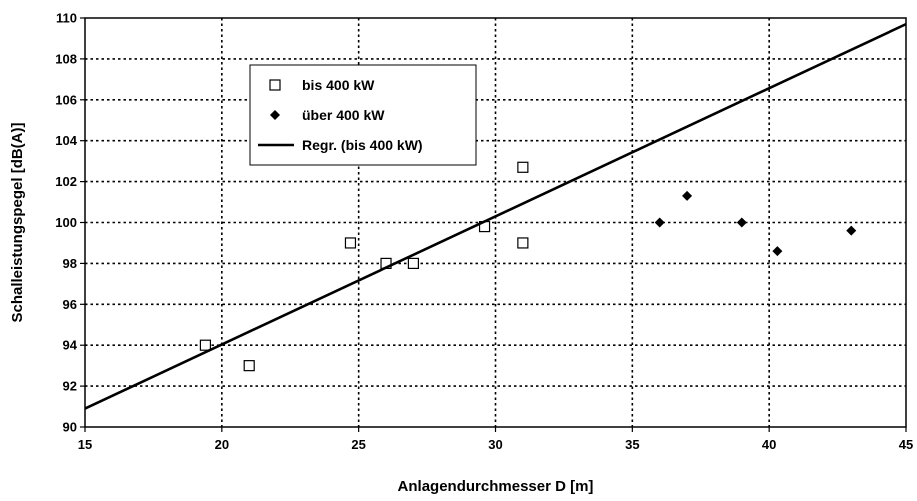  What do you see at coordinates (495, 444) in the screenshot?
I see `x-tick-label: 30` at bounding box center [495, 444].